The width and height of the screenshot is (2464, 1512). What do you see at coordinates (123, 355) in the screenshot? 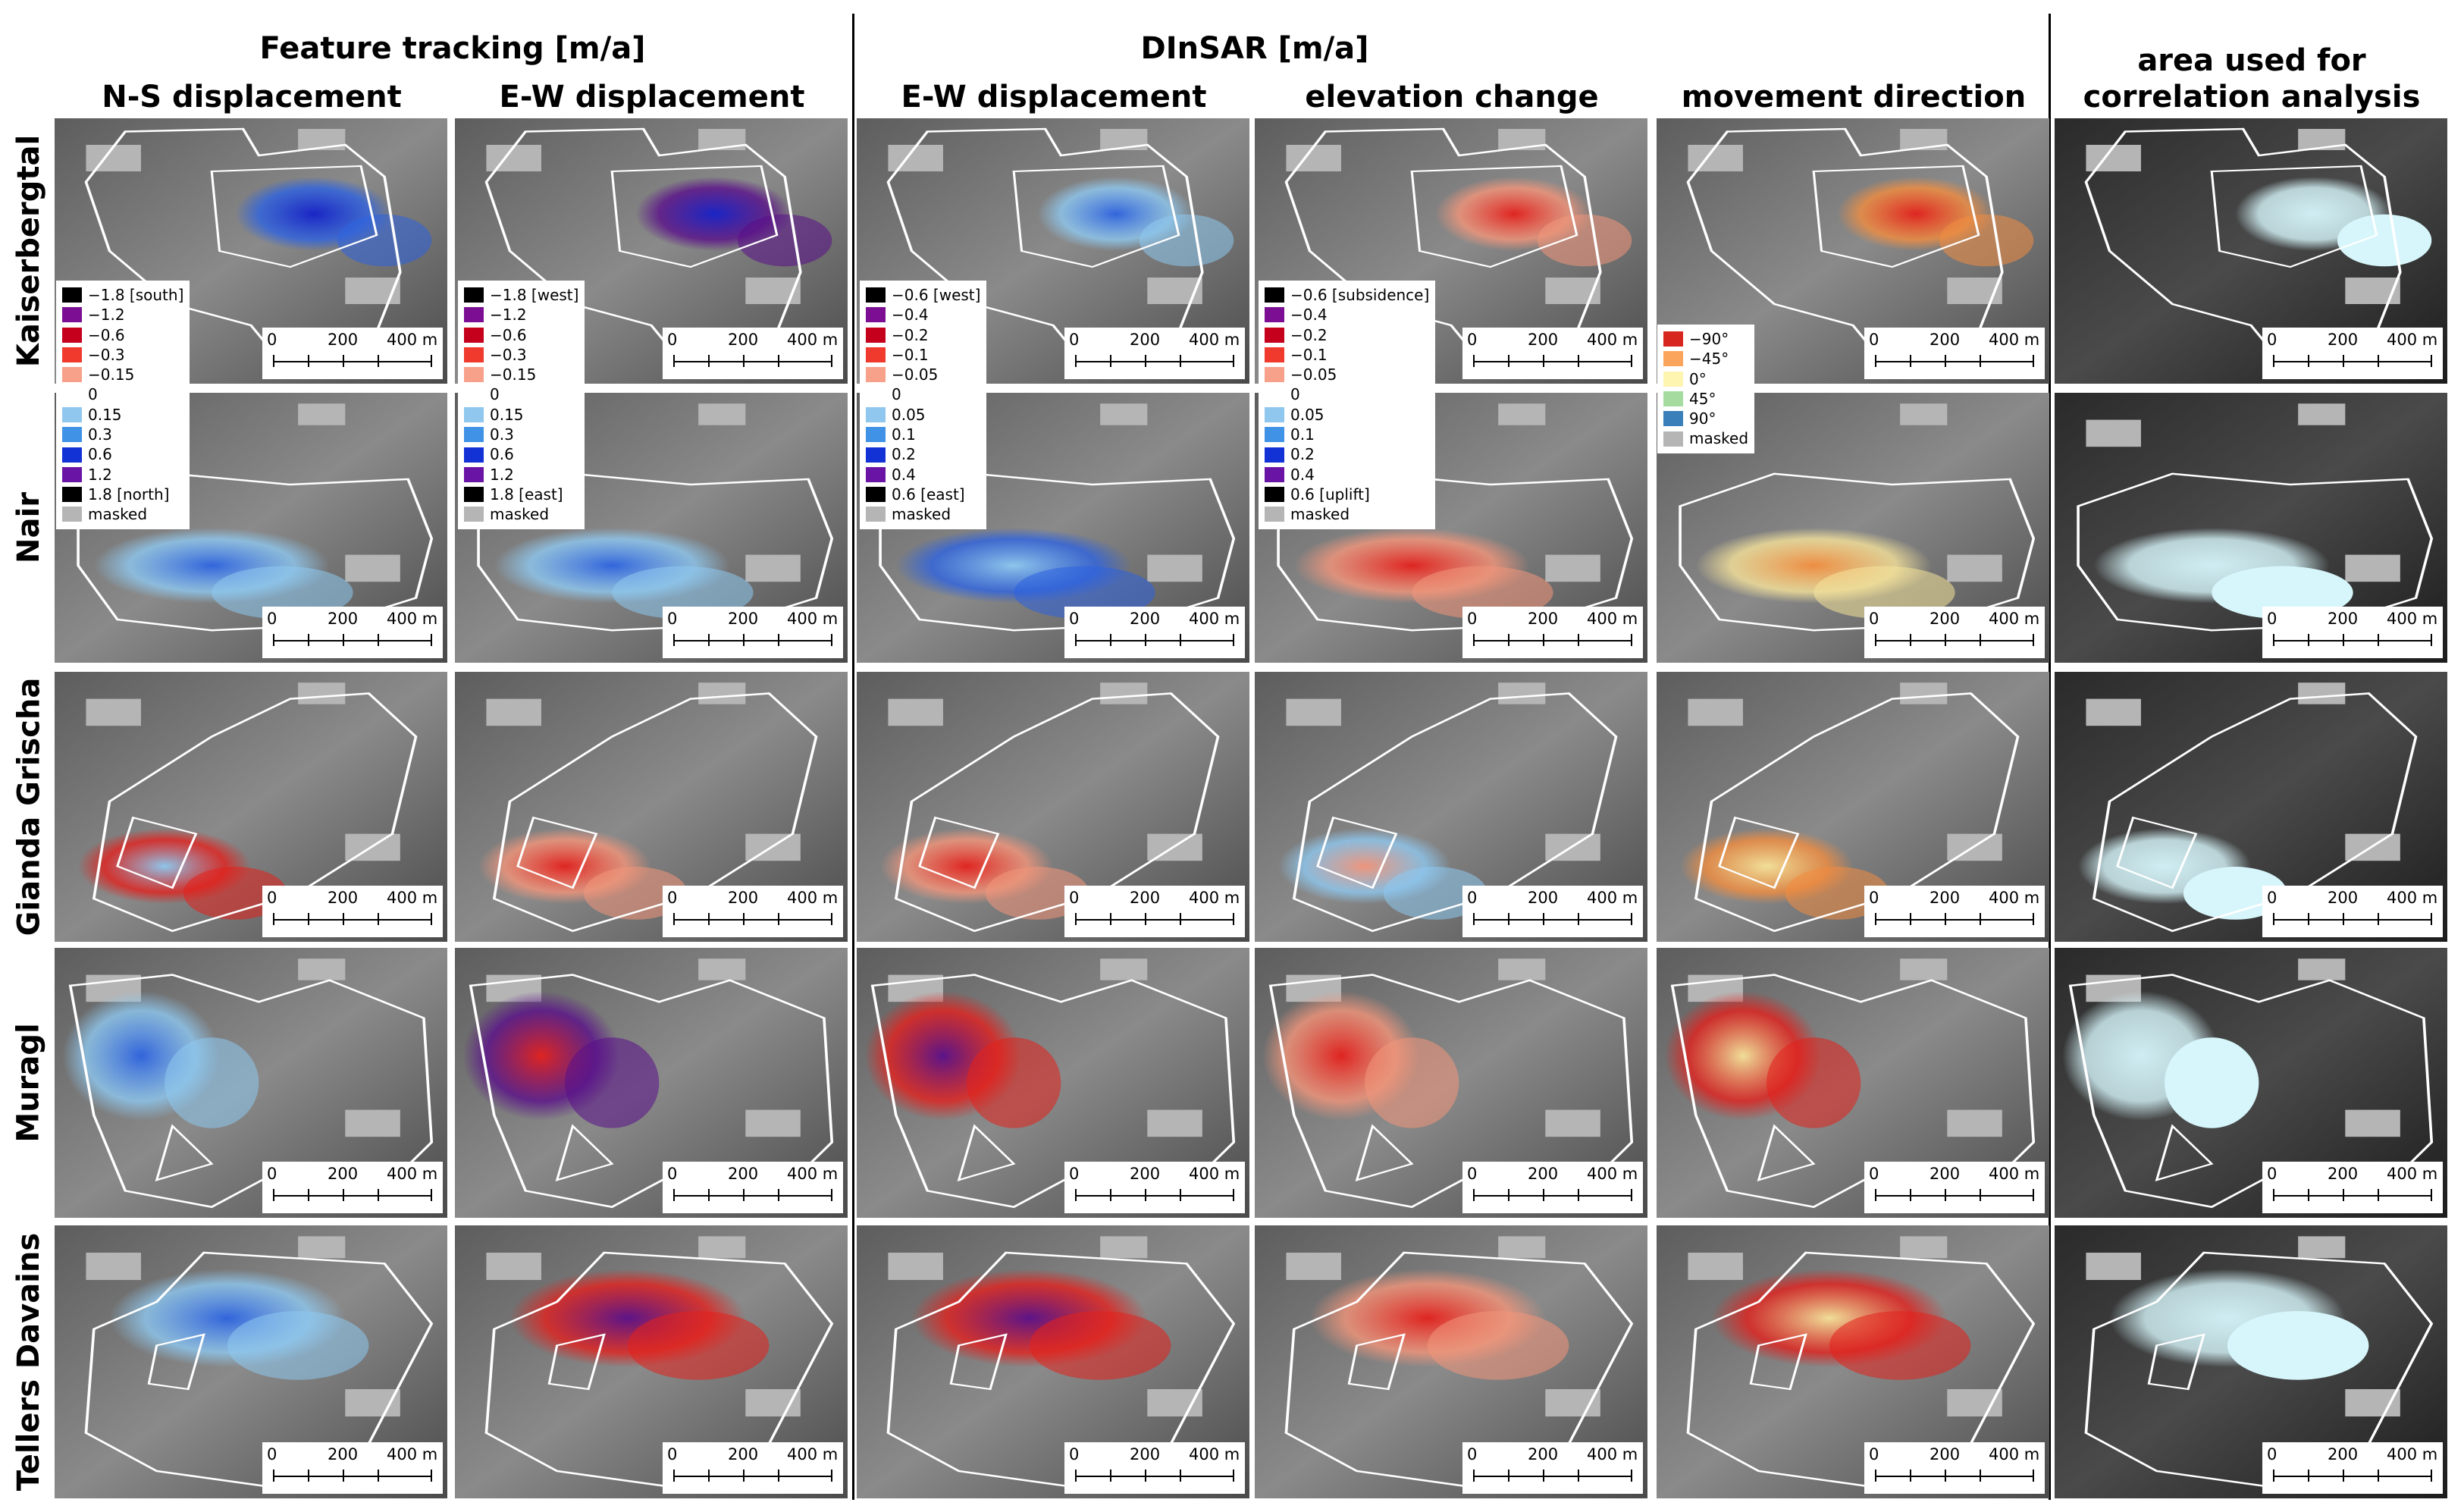
I see `legend-item: −0.3` at bounding box center [123, 355].